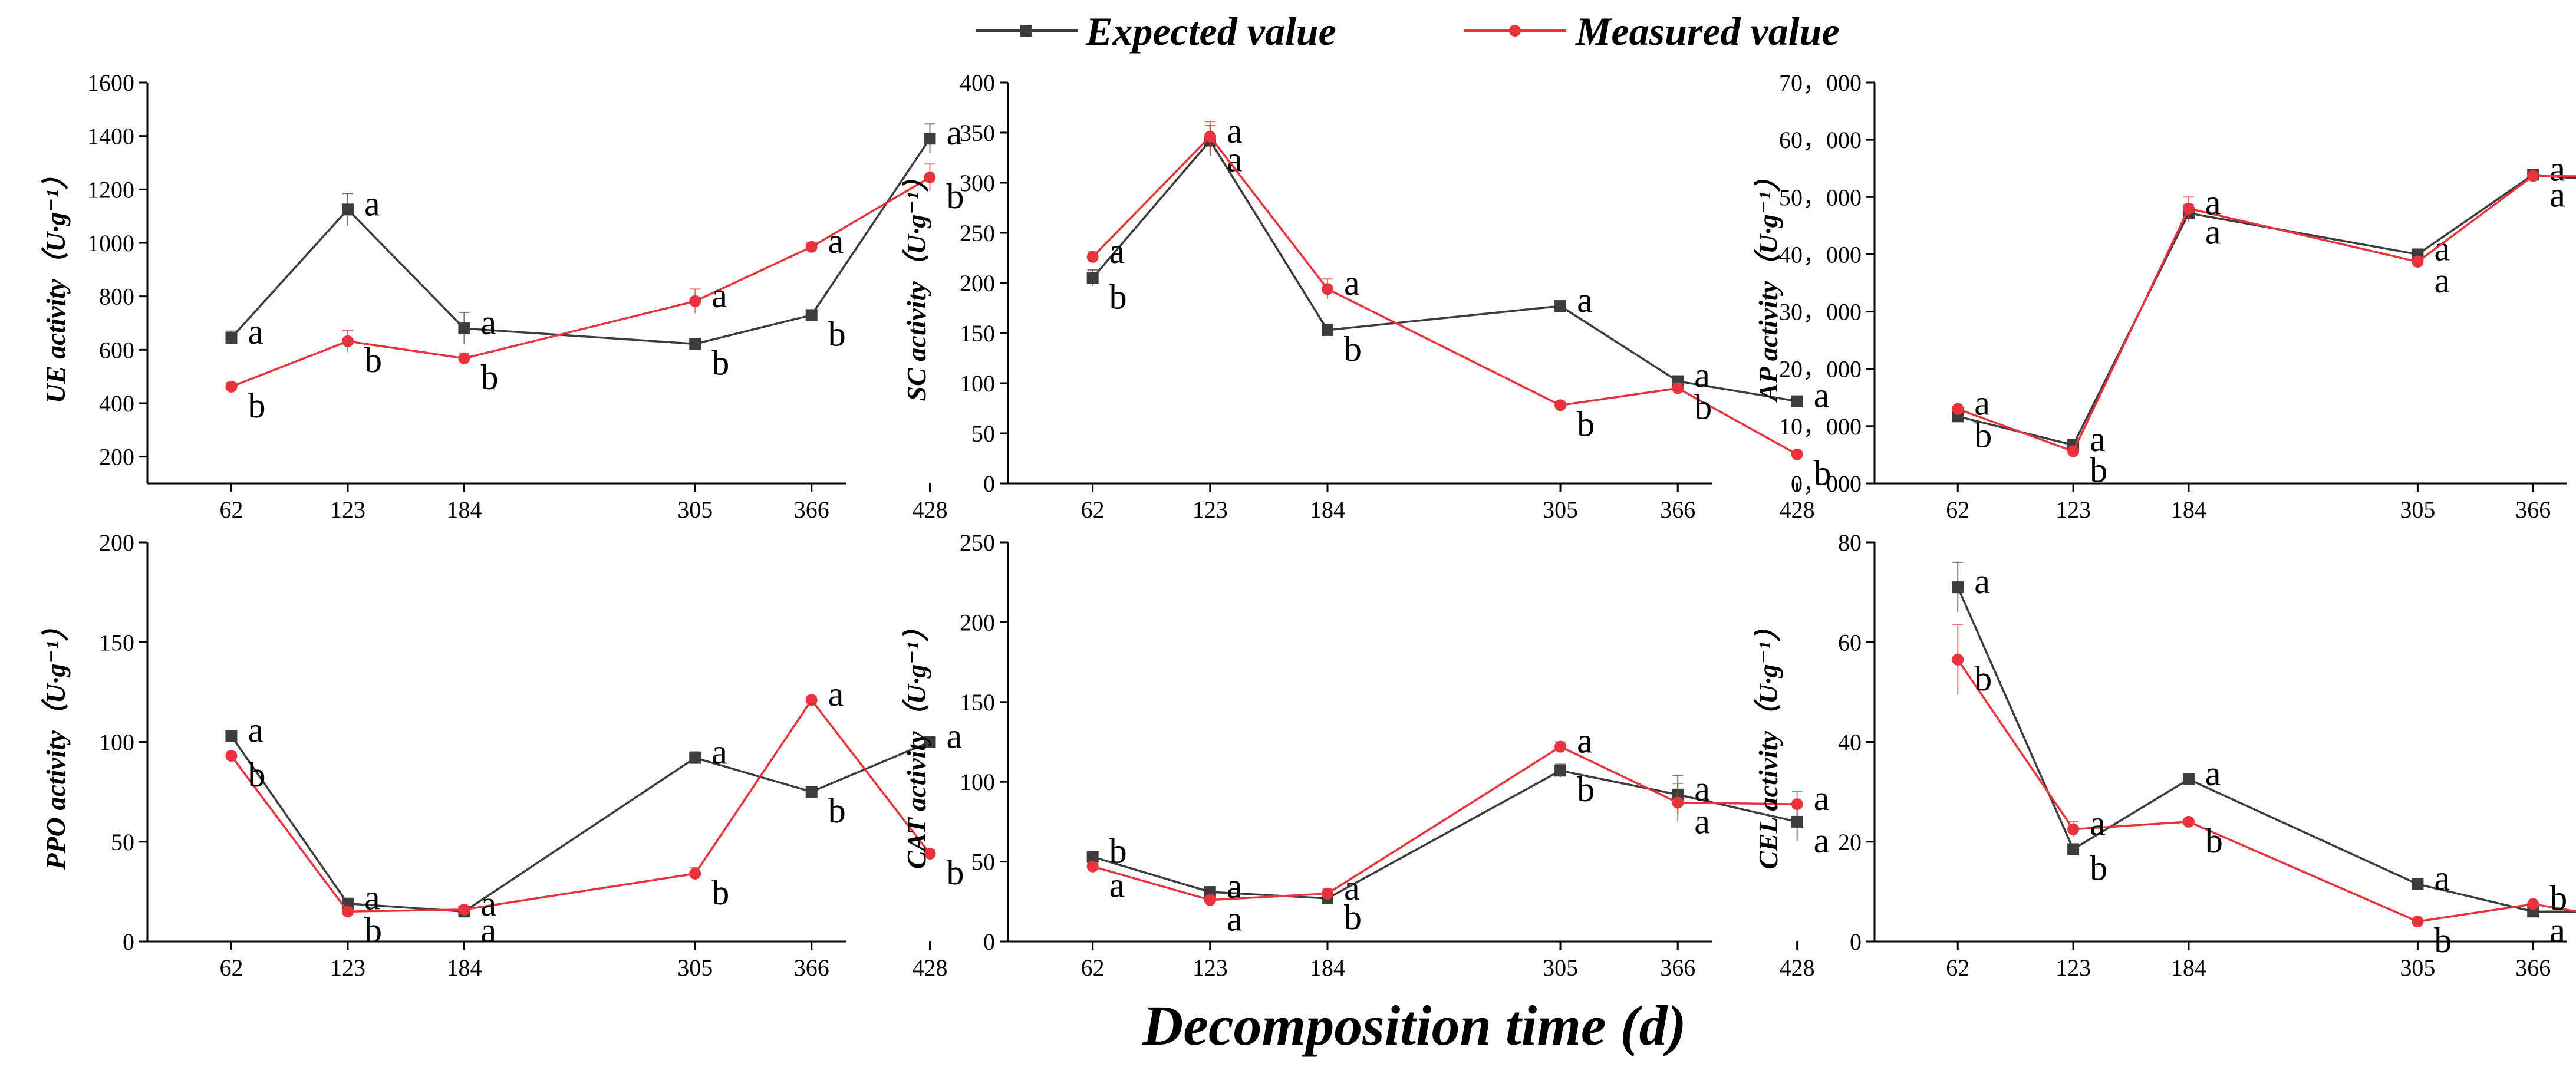 The width and height of the screenshot is (2576, 1070). What do you see at coordinates (977, 183) in the screenshot?
I see `y-tick-label: 300` at bounding box center [977, 183].